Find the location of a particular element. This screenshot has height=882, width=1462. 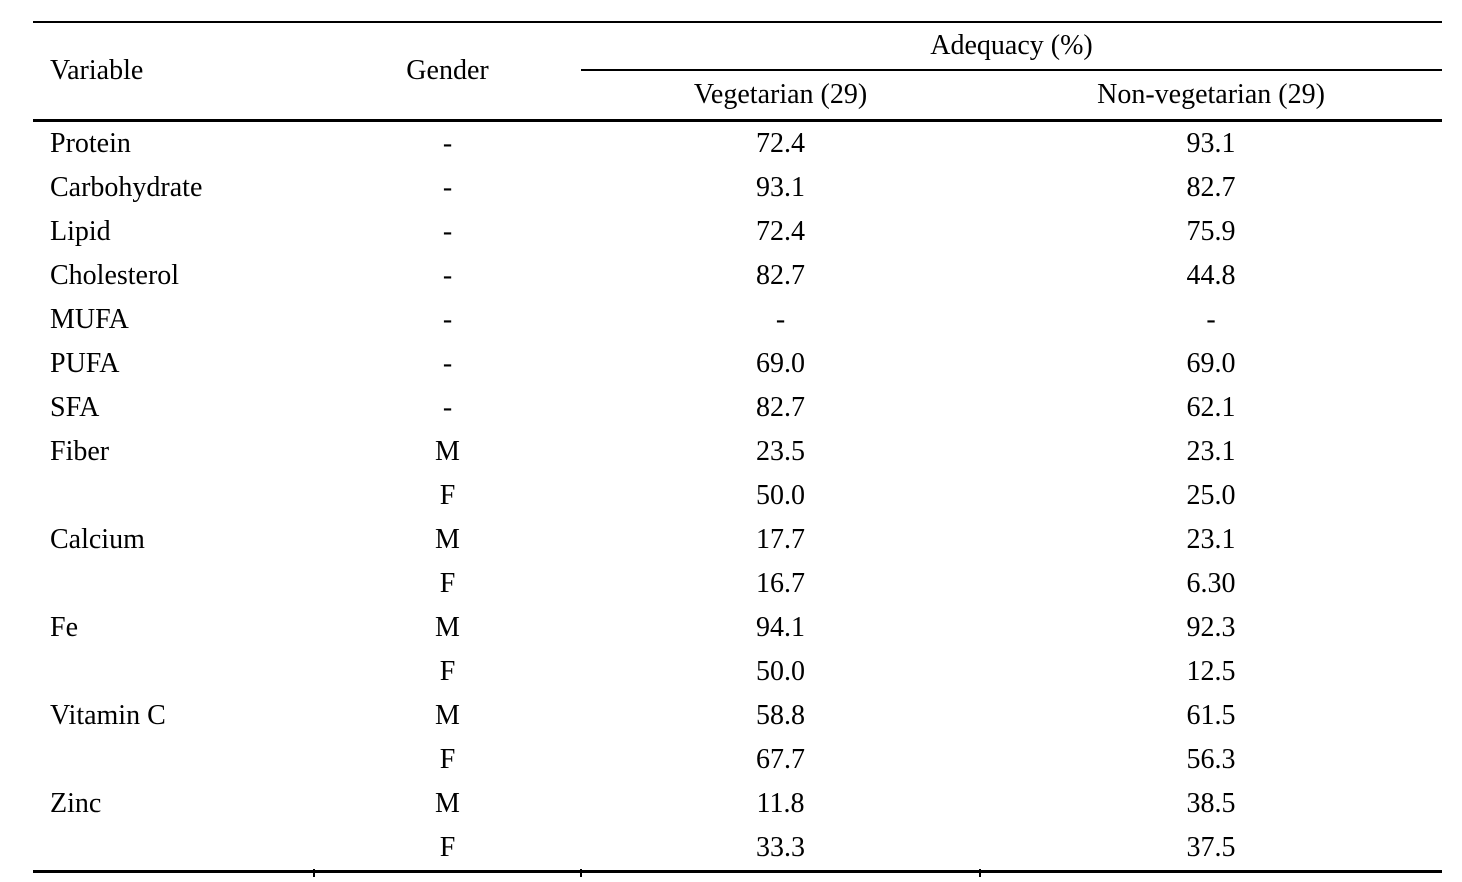

cell-non-vegetarian: 6.30 is located at coordinates (1211, 583).